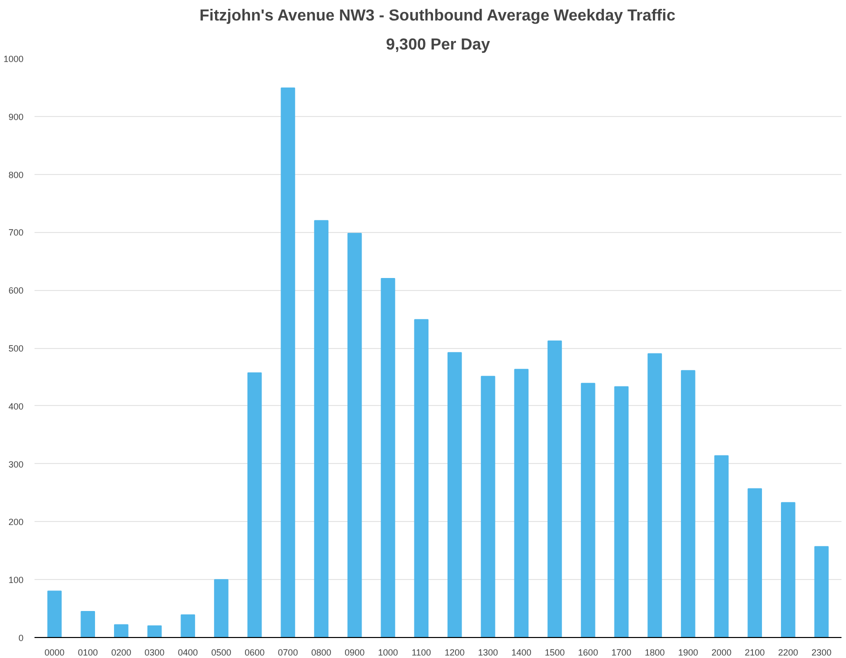 This screenshot has height=658, width=846. Describe the element at coordinates (554, 653) in the screenshot. I see `x-tick-label: 1500` at that location.